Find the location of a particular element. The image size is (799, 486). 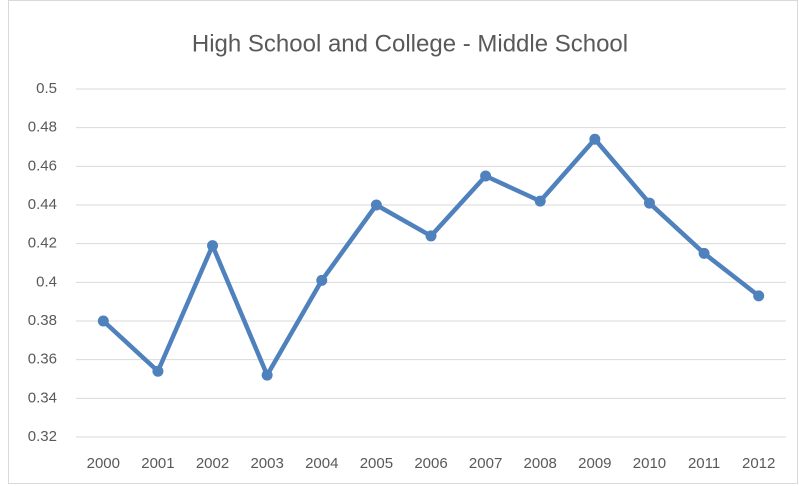

x-tick-label: 2002 is located at coordinates (212, 463).